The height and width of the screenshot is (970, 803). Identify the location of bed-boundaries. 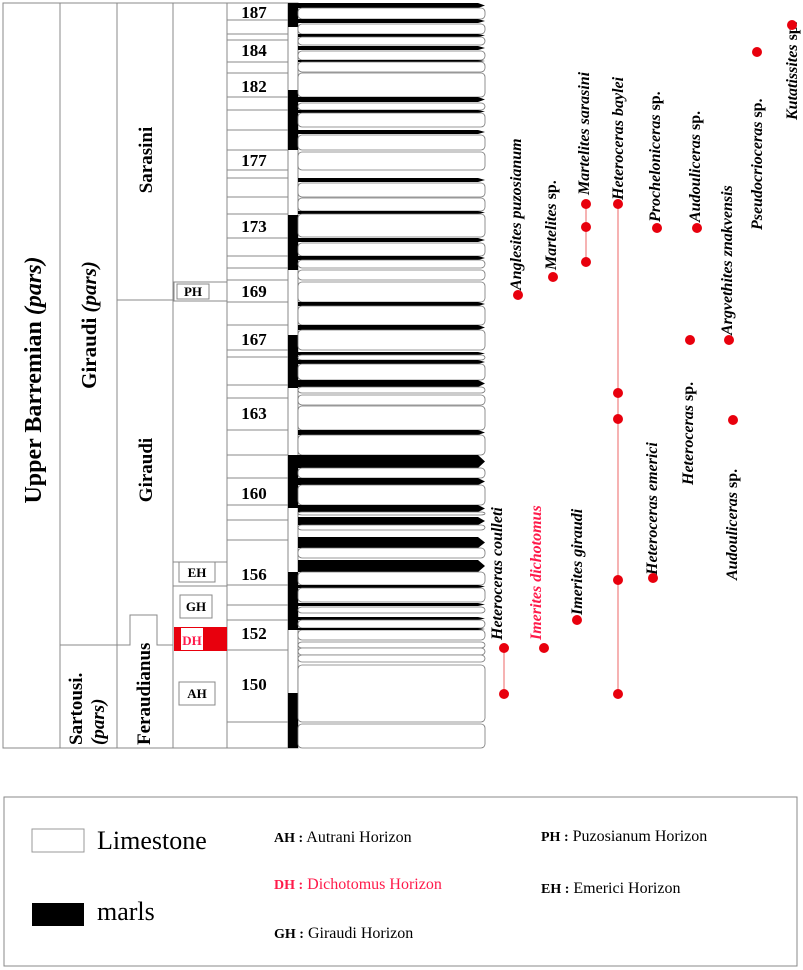
(257, 371).